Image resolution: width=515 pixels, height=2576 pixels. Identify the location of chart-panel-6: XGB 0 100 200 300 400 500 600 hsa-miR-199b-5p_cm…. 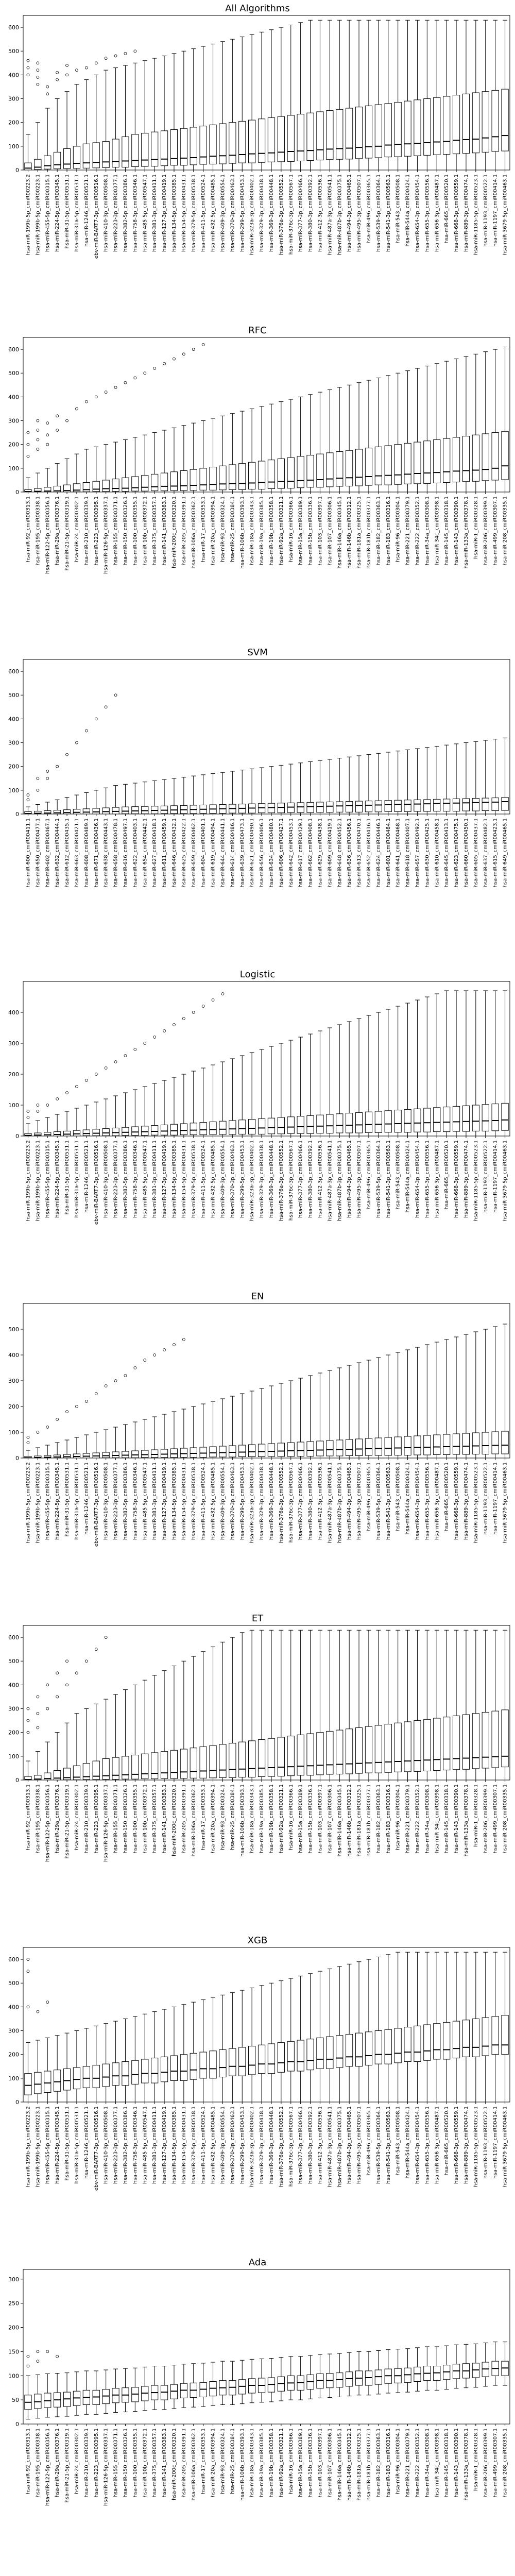
(257, 2093).